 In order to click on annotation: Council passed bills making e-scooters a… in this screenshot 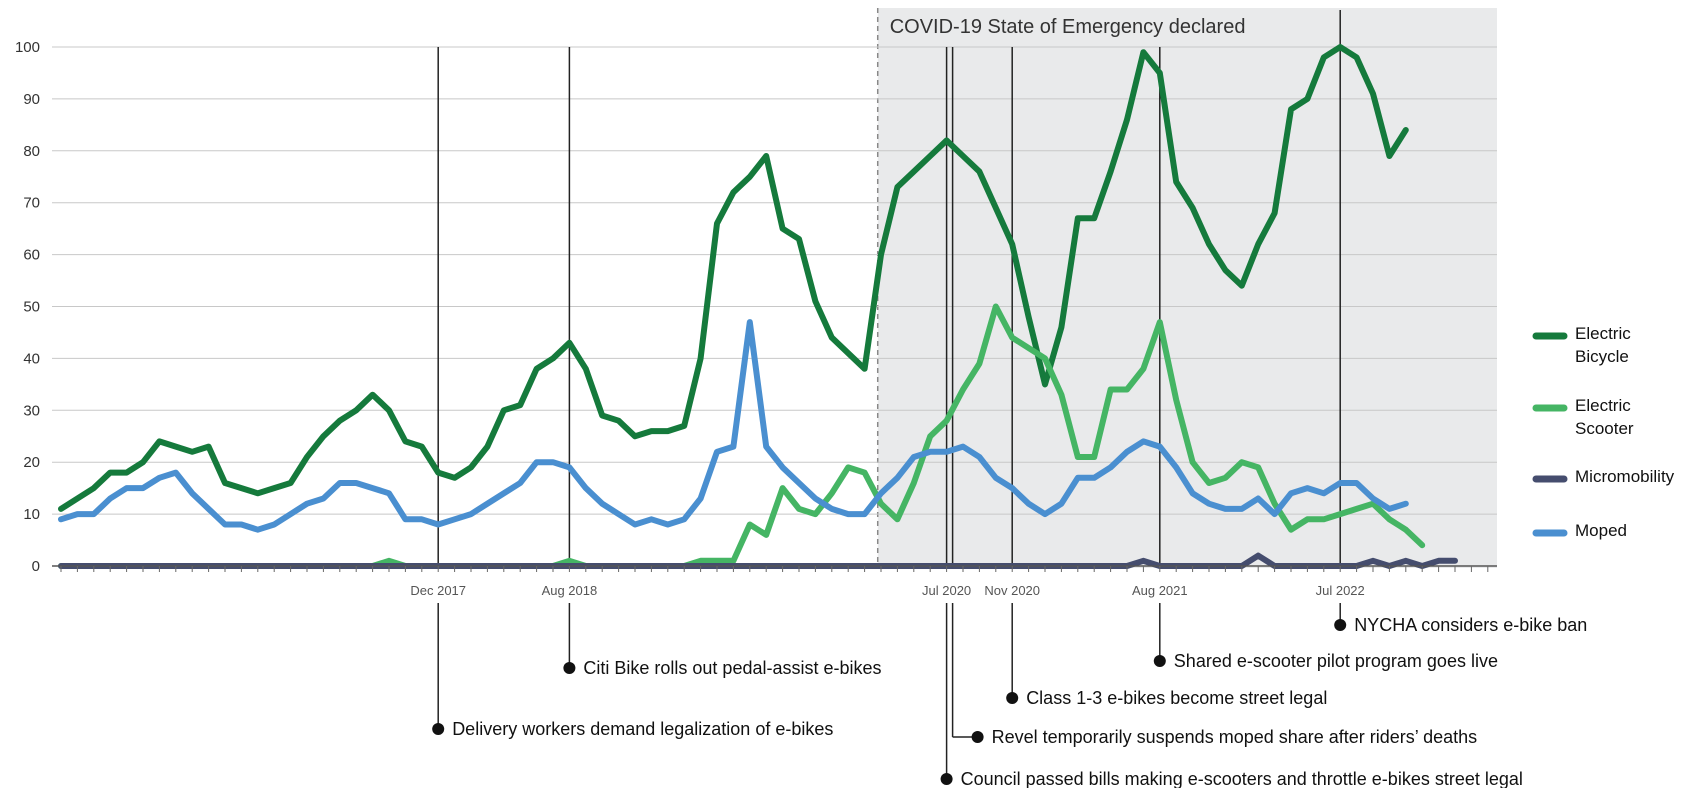, I will do `click(1231, 695)`.